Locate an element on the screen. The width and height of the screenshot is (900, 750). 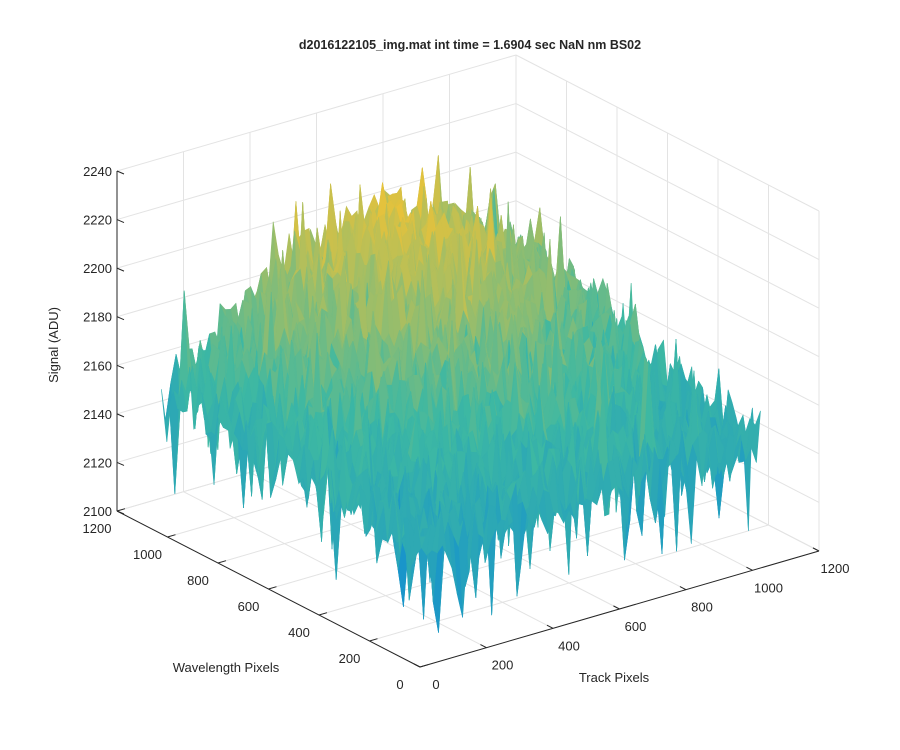
z-tick-label: 2120 is located at coordinates (97, 462).